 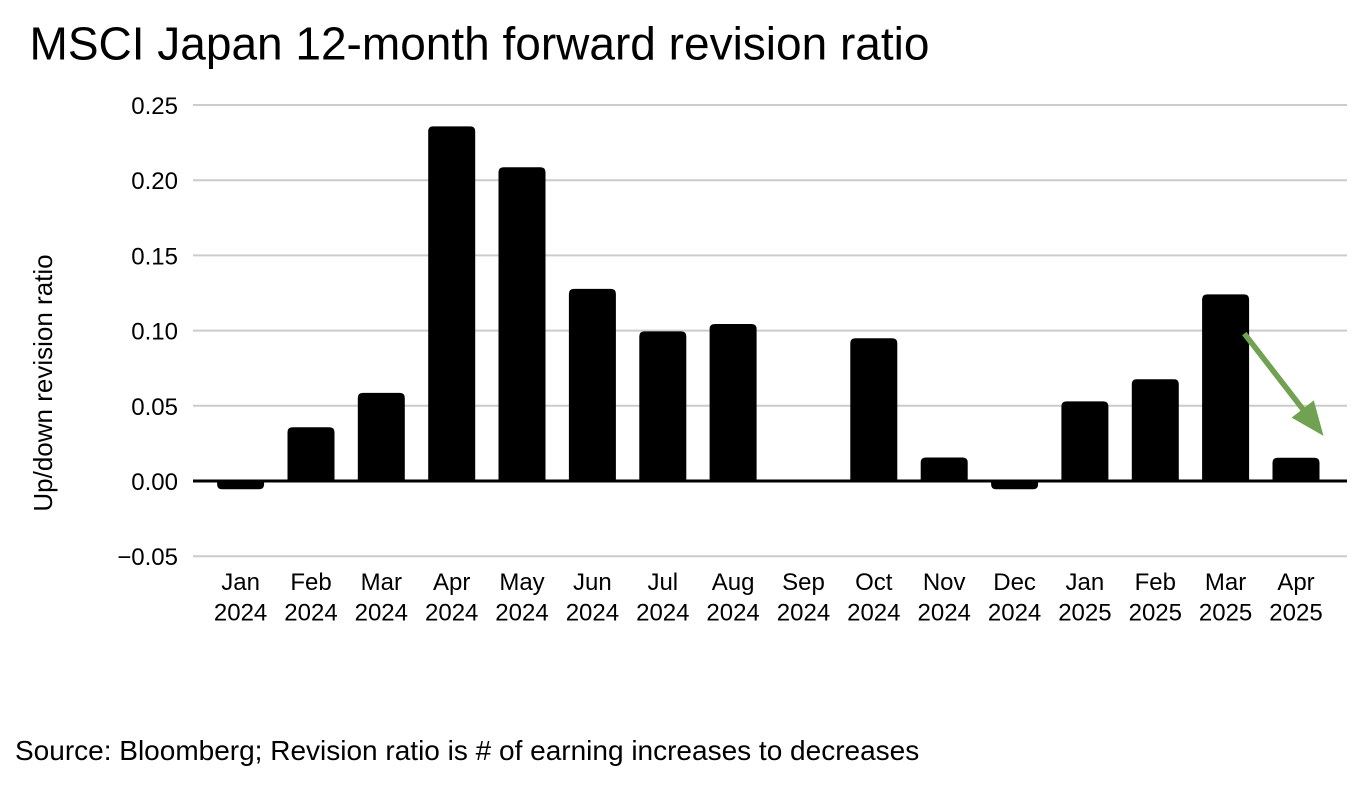 I want to click on svg-text: 0.15, so click(x=154, y=256).